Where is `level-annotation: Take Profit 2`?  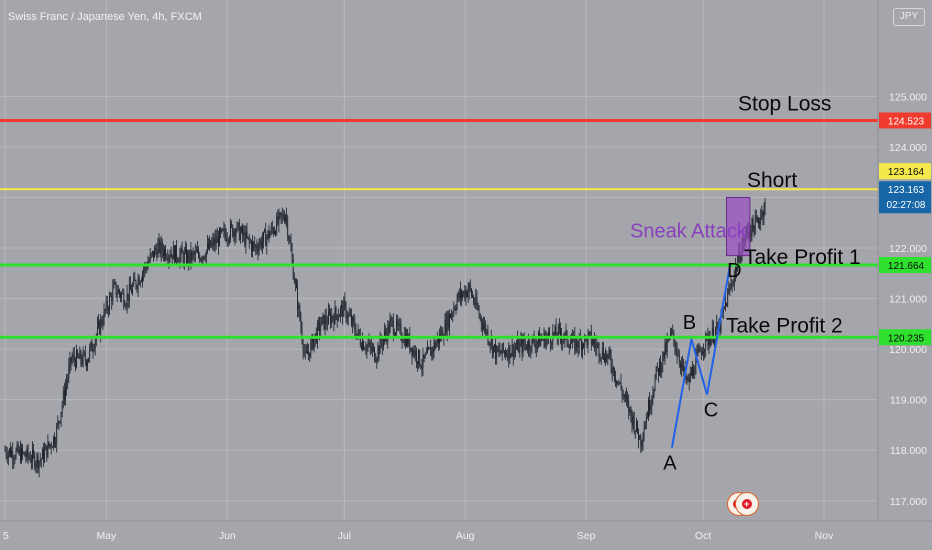
level-annotation: Take Profit 2 is located at coordinates (784, 325).